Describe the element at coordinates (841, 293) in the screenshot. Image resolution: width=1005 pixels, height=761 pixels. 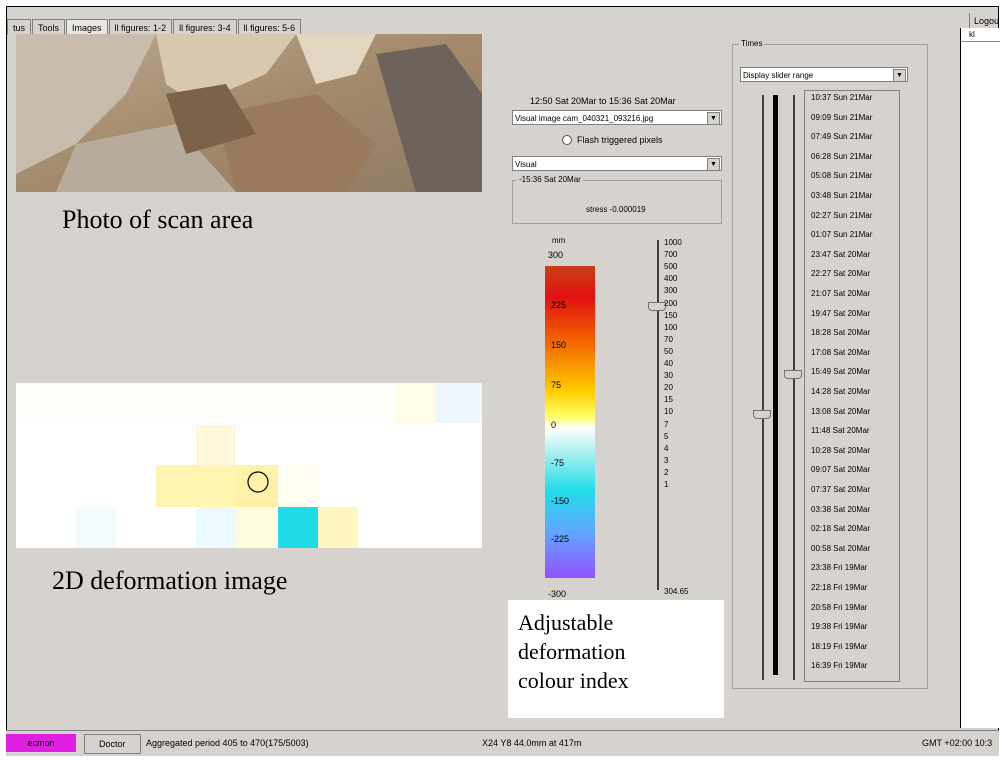
I see `time-list-item: 21:07 Sat 20Mar` at that location.